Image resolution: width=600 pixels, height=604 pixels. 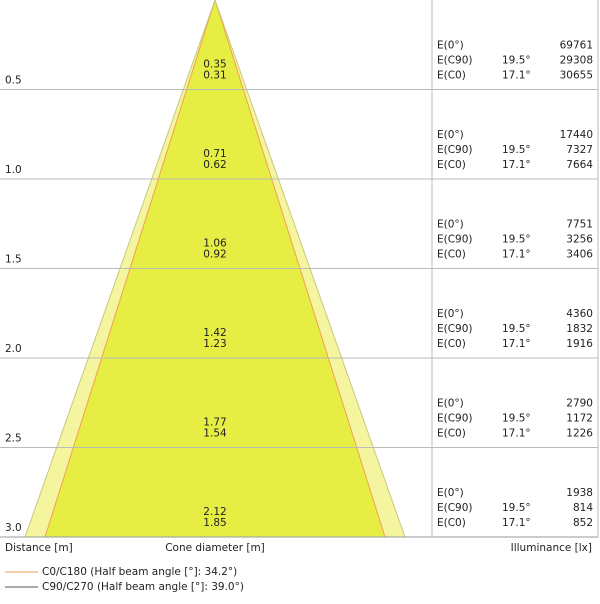 What do you see at coordinates (215, 244) in the screenshot?
I see `diameter-label: 1.06` at bounding box center [215, 244].